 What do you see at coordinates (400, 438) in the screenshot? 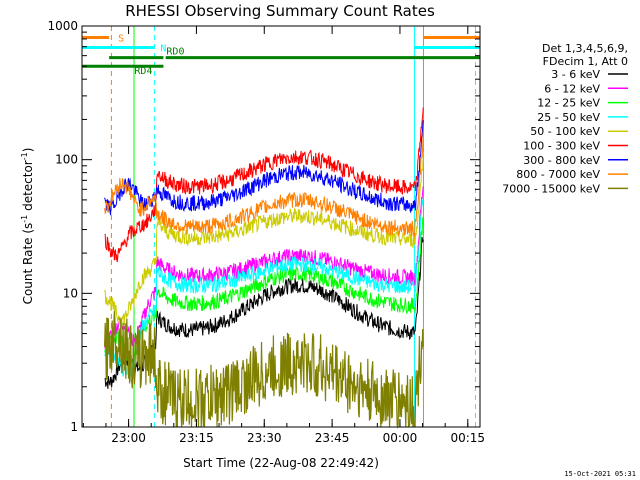
I see `x-tick-label: 00:00` at bounding box center [400, 438].